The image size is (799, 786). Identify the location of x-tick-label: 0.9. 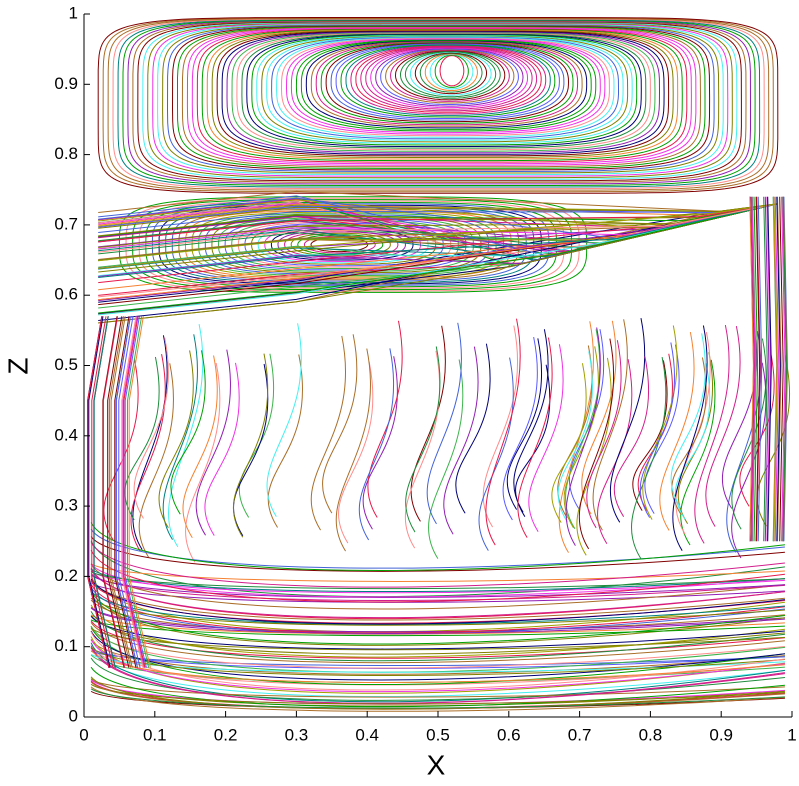
(721, 734).